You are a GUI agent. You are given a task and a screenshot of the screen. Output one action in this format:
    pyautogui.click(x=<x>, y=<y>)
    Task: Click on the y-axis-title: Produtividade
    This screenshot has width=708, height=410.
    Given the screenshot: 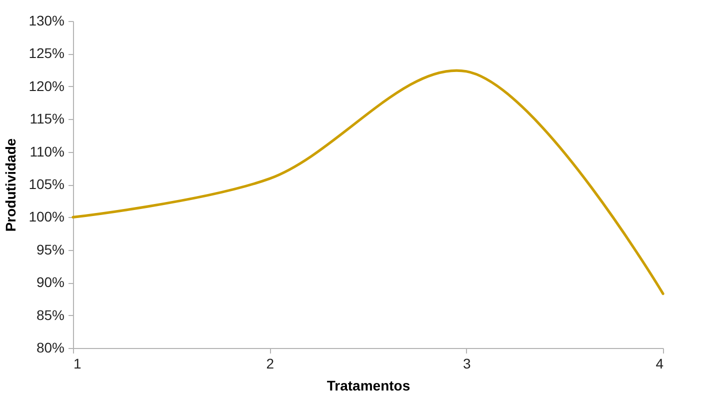 What is the action you would take?
    pyautogui.click(x=10, y=185)
    